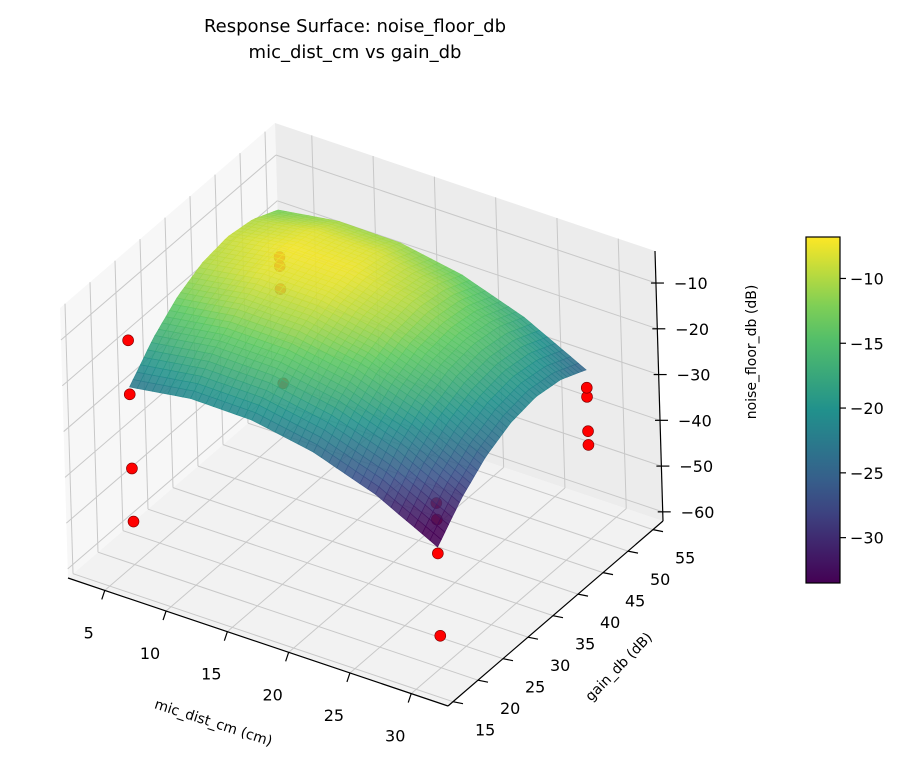  Describe the element at coordinates (334, 715) in the screenshot. I see `x-tick-label: 25` at that location.